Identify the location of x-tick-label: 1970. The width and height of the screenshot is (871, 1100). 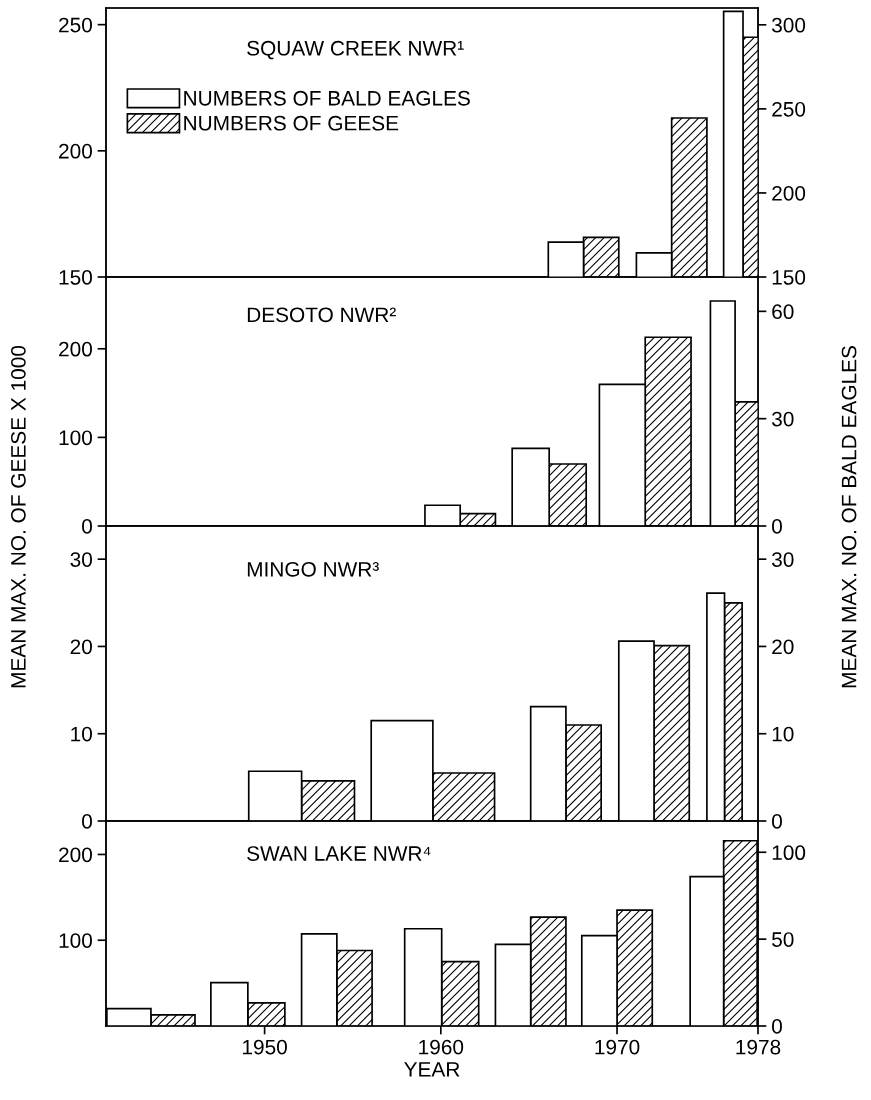
(617, 1047).